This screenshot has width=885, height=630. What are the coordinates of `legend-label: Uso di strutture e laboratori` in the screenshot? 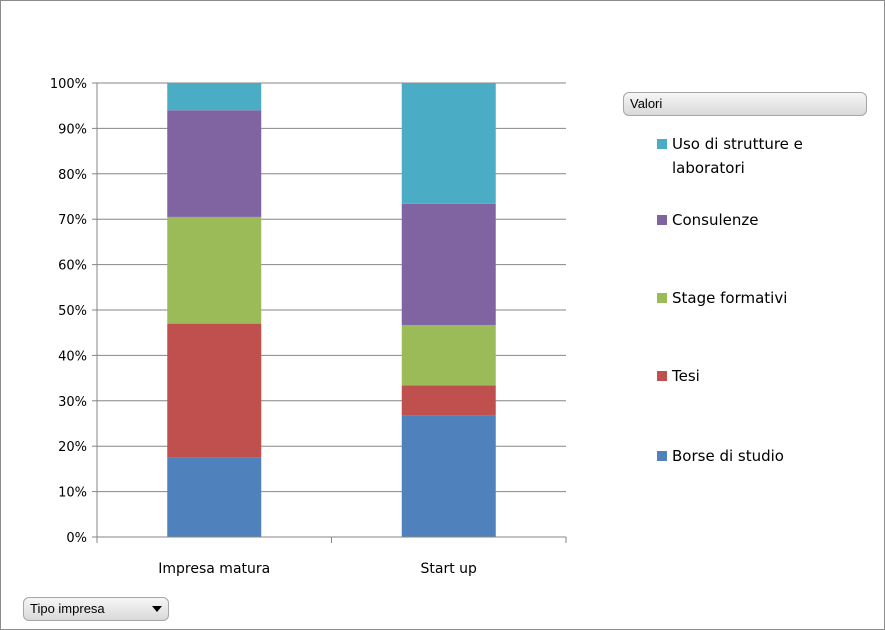 It's located at (737, 156).